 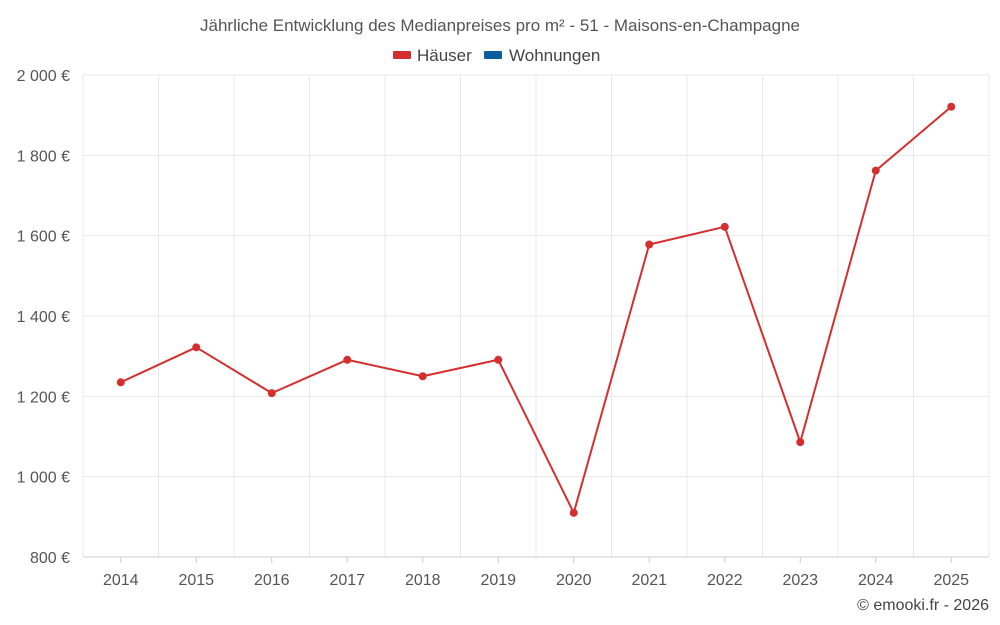 What do you see at coordinates (120, 382) in the screenshot?
I see `data-point-2014` at bounding box center [120, 382].